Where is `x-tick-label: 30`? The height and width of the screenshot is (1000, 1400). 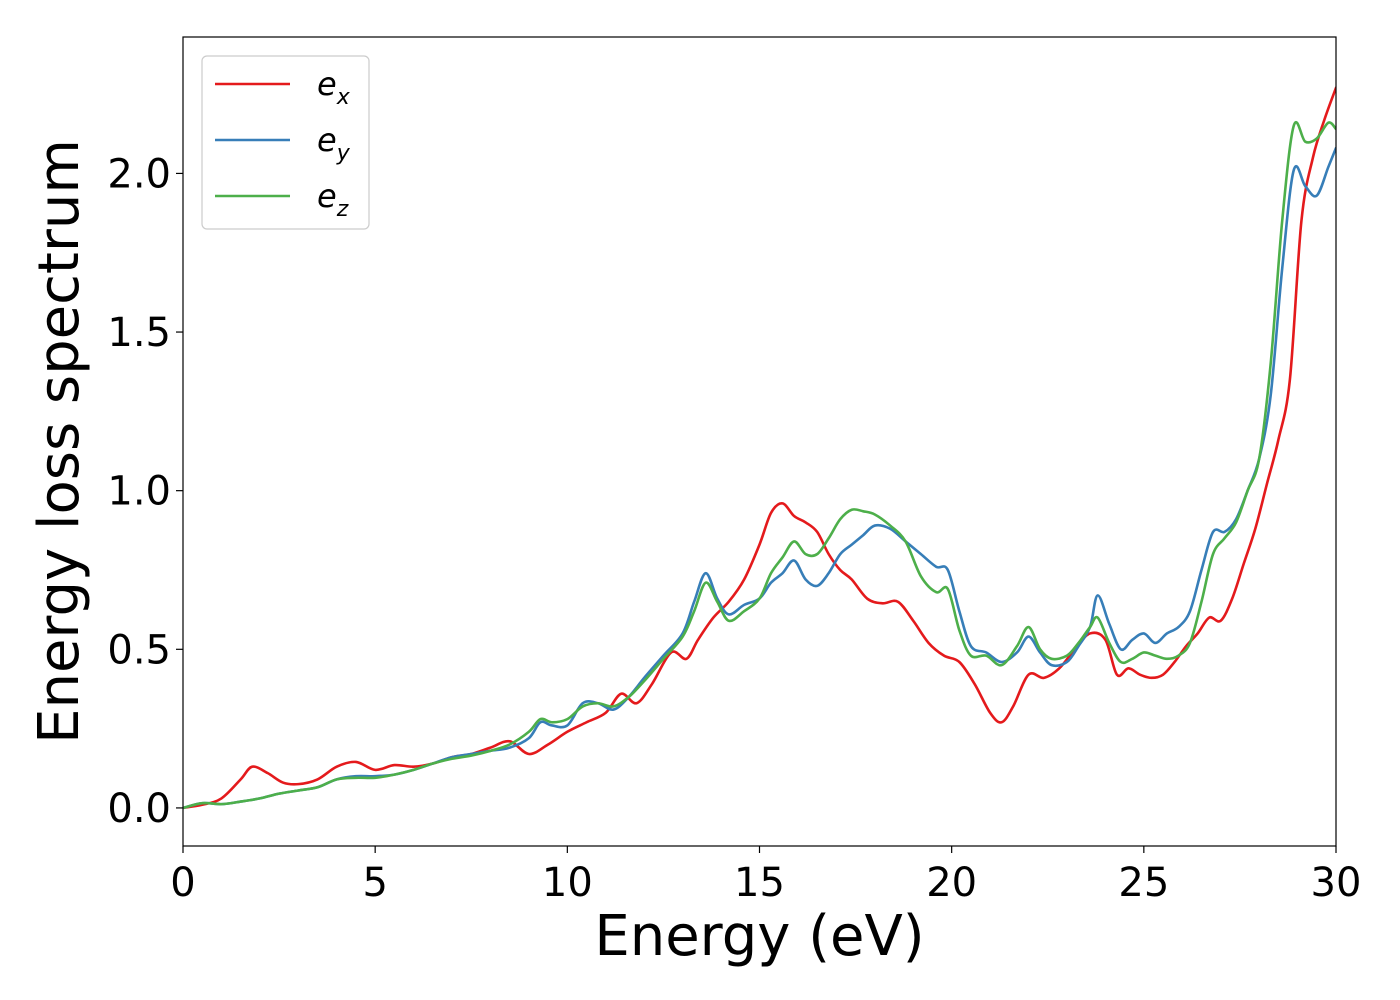
x-tick-label: 30 is located at coordinates (1336, 883).